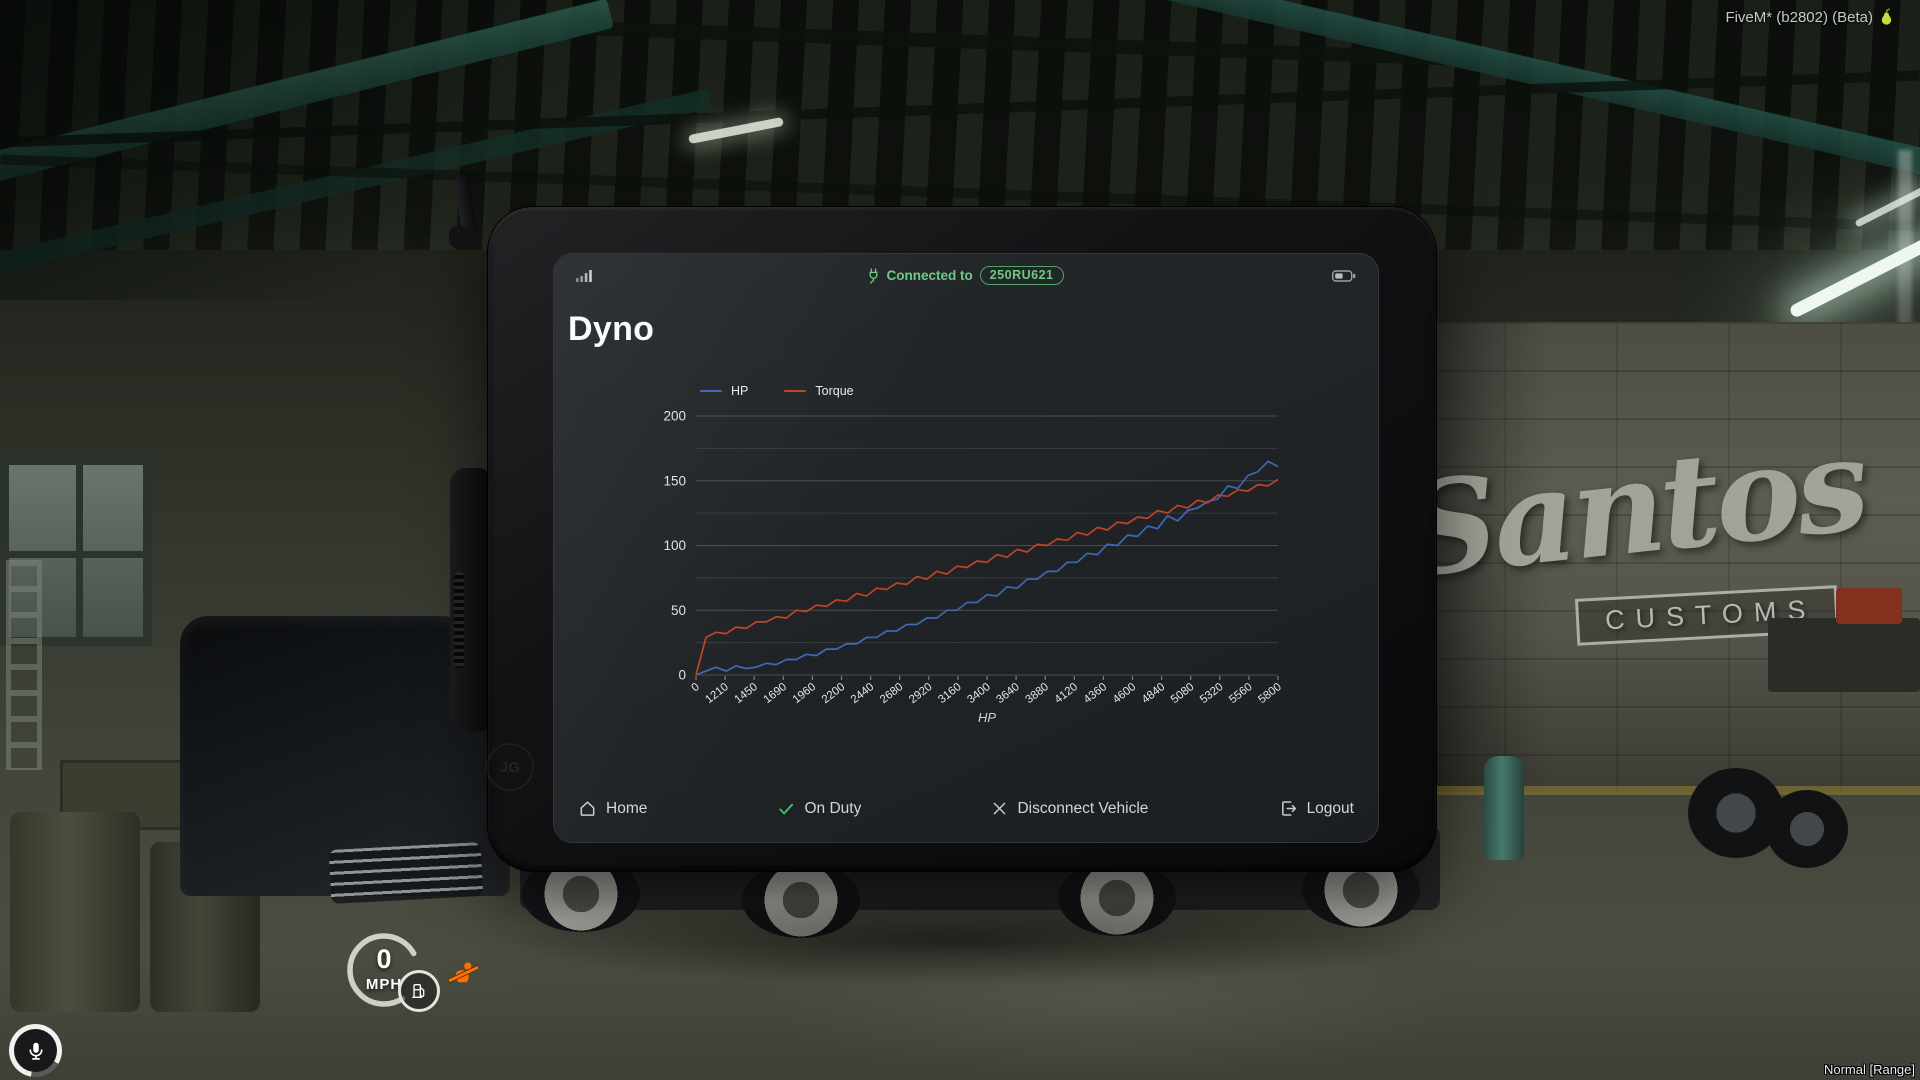  What do you see at coordinates (587, 808) in the screenshot?
I see `home-icon` at bounding box center [587, 808].